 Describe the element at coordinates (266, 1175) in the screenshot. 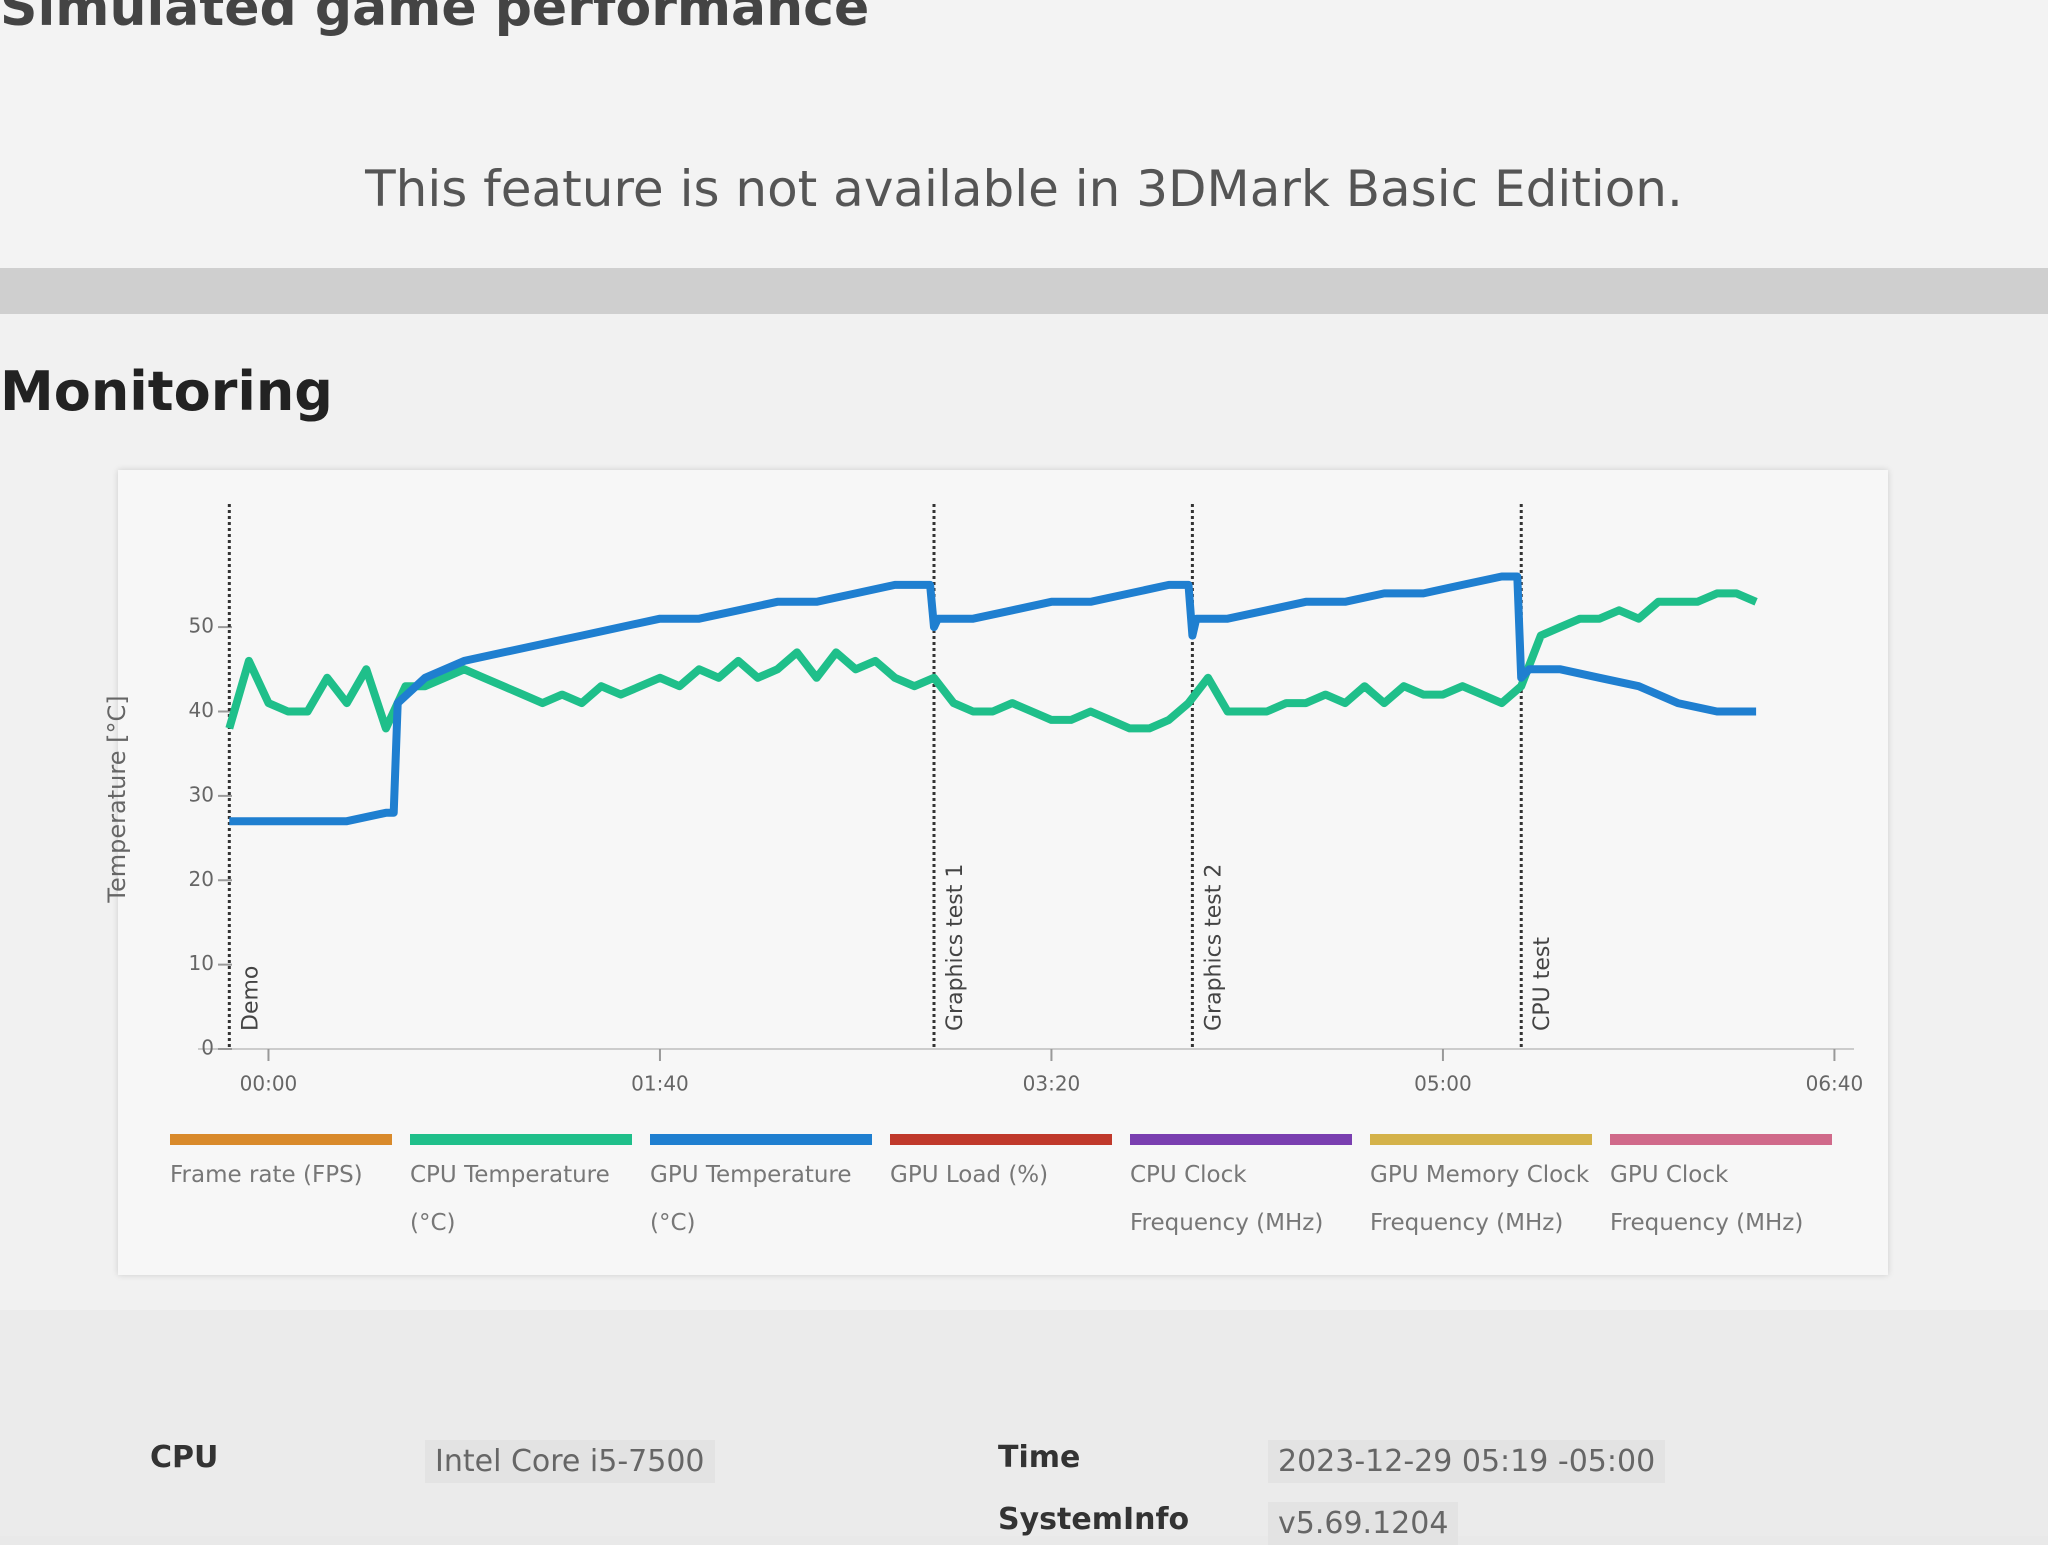

I see `legend-label: Frame rate (FPS)` at that location.